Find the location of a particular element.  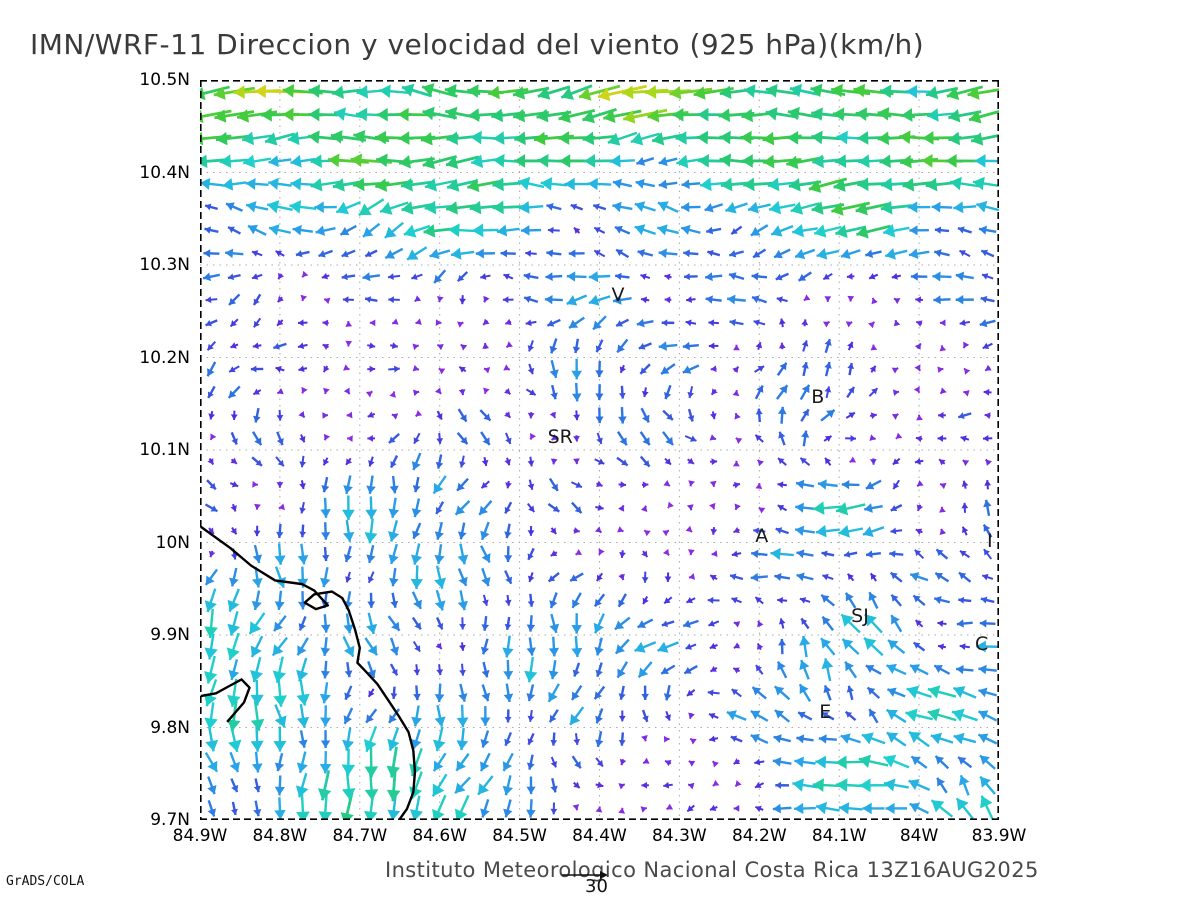

y-axis-tick-label: 10.5N is located at coordinates (164, 80).